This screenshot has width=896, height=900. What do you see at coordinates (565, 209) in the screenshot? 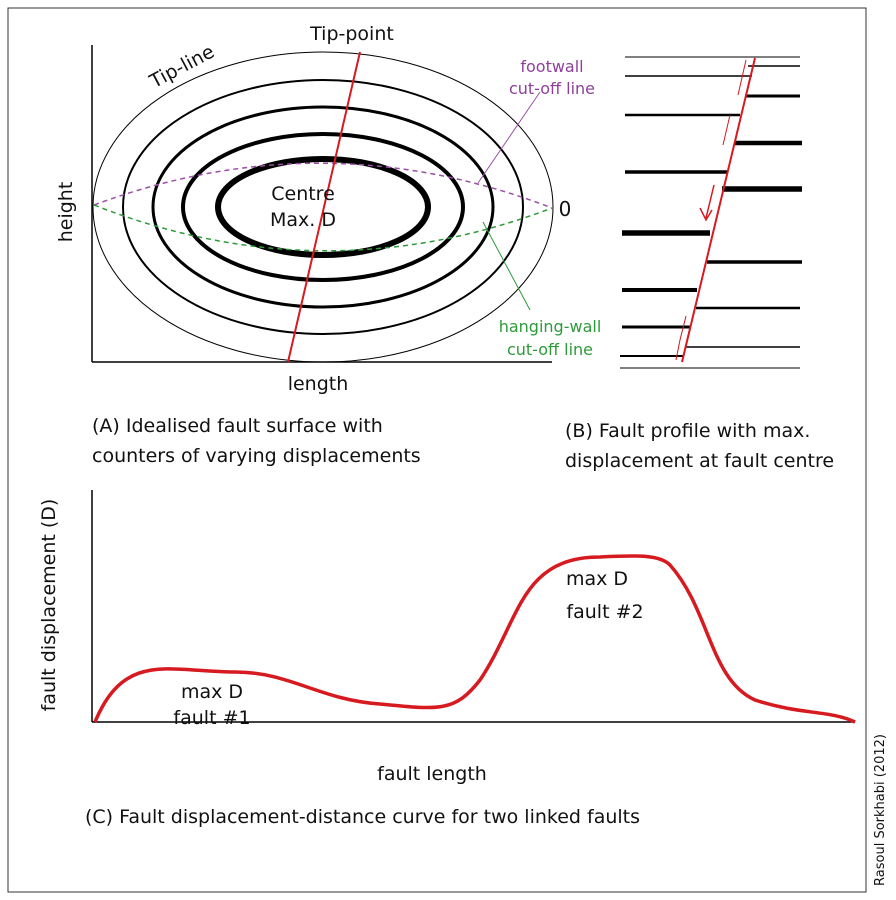
I see `label: 0` at bounding box center [565, 209].